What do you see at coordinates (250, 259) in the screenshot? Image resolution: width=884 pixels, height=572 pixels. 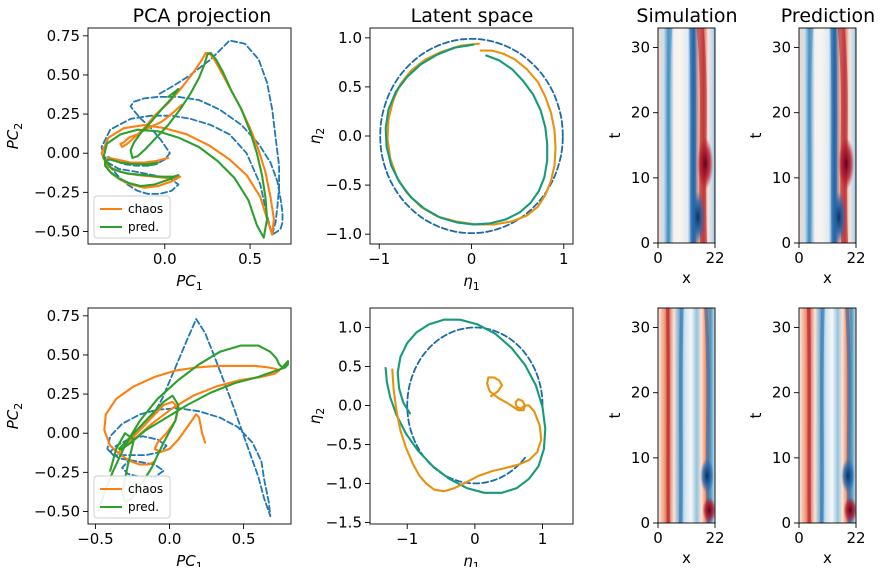 I see `x-tick-label-pca-top: 0.5` at bounding box center [250, 259].